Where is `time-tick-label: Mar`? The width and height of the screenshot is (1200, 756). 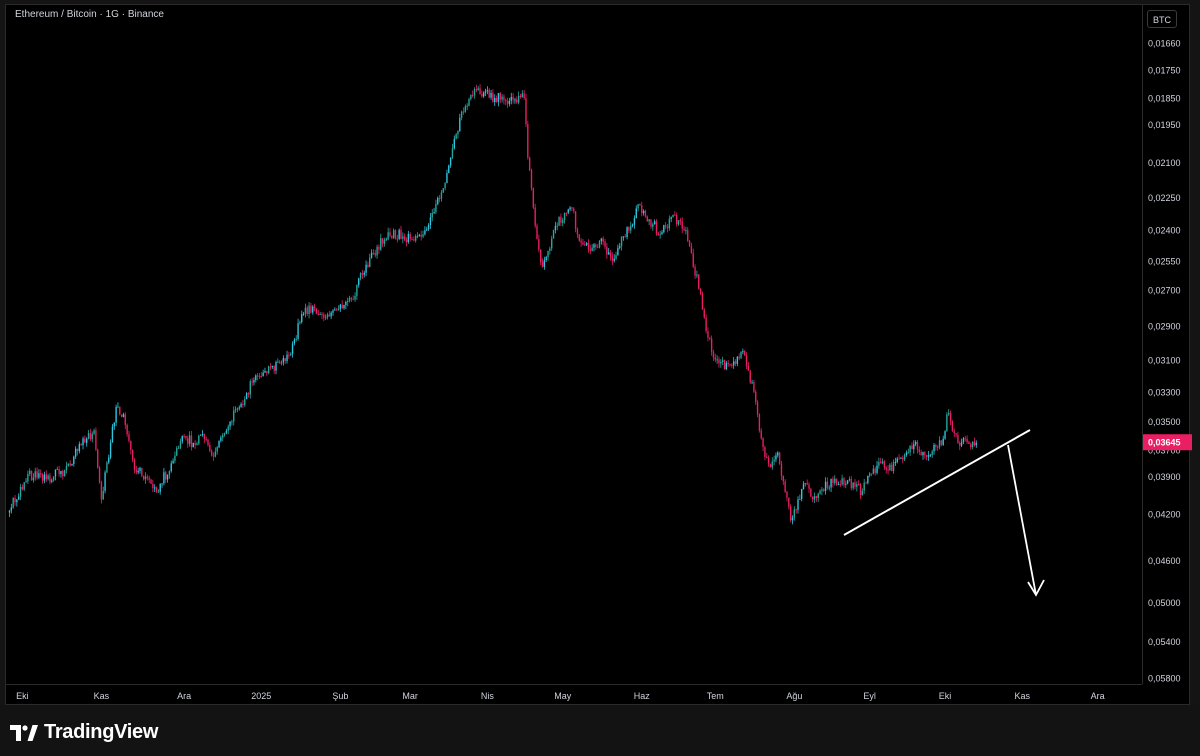 time-tick-label: Mar is located at coordinates (410, 696).